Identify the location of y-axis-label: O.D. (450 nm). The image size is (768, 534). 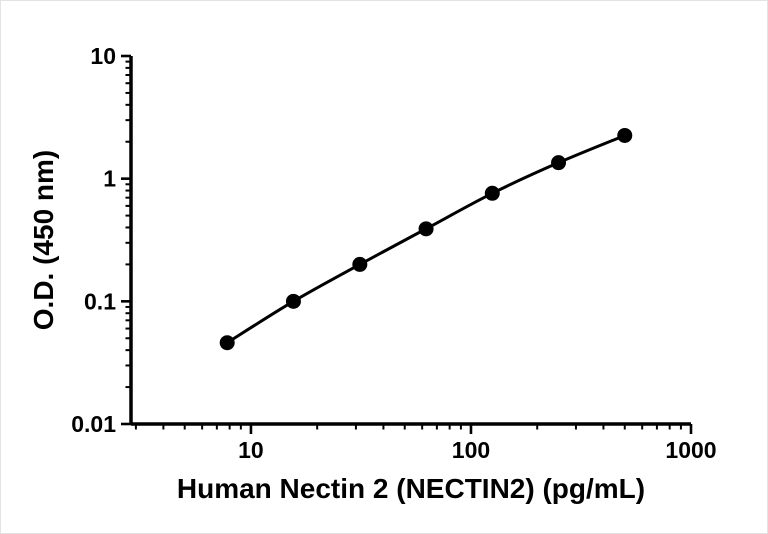
(43, 240).